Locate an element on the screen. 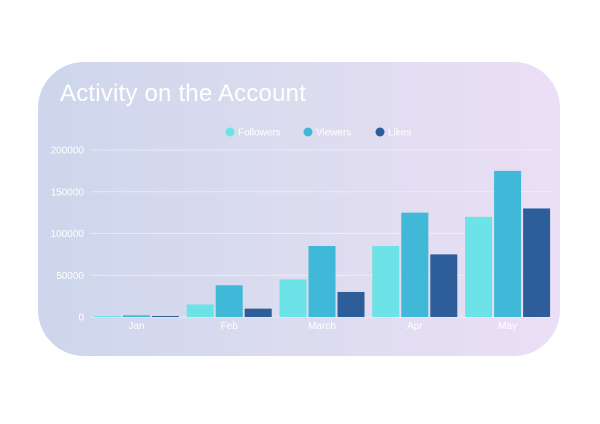 The height and width of the screenshot is (424, 600). bar-likes-may is located at coordinates (537, 262).